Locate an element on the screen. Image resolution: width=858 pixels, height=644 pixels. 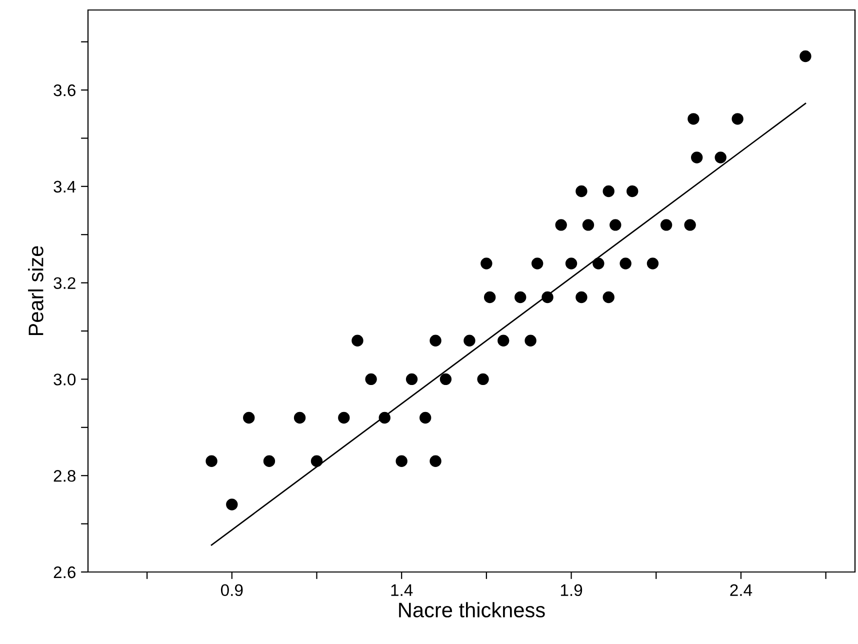
x-tick-label: 2.4 is located at coordinates (741, 590).